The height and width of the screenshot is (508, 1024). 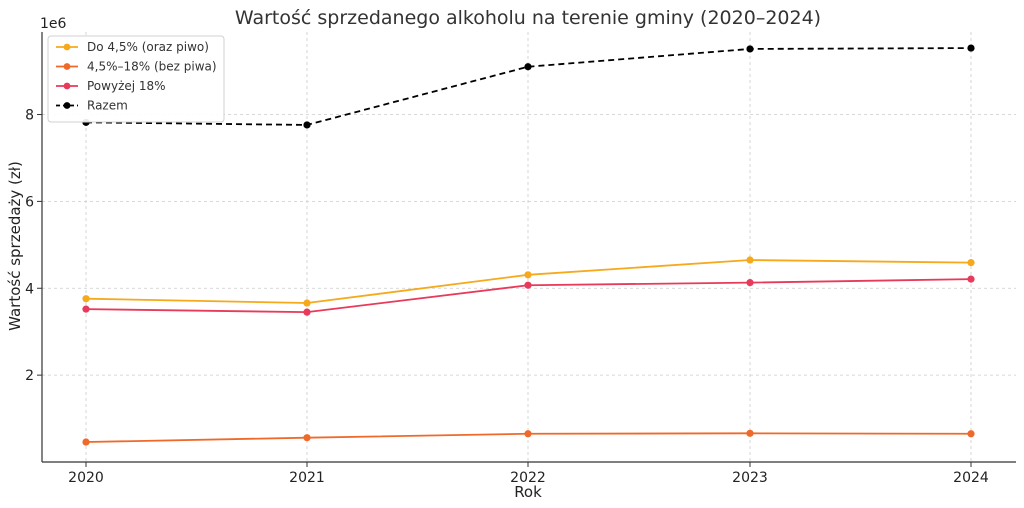 What do you see at coordinates (750, 433) in the screenshot?
I see `data-point-2-2023` at bounding box center [750, 433].